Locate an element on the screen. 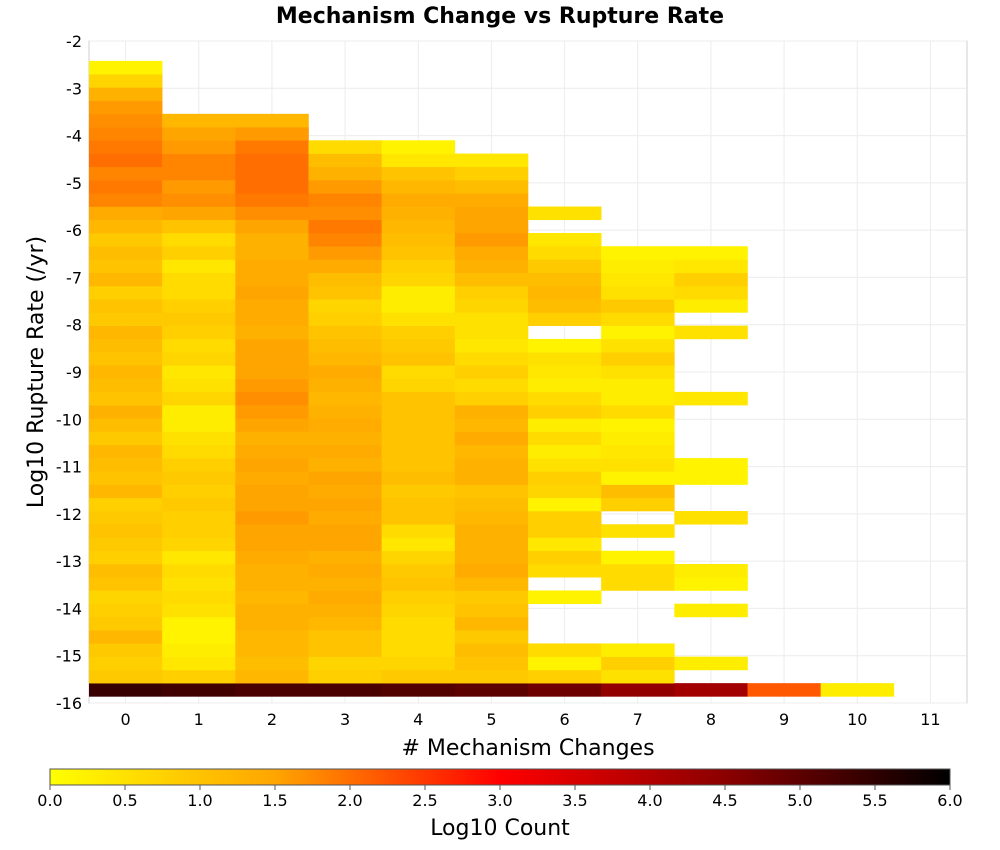 Image resolution: width=1000 pixels, height=850 pixels. colorbar-tick-label: 5.0 is located at coordinates (799, 800).